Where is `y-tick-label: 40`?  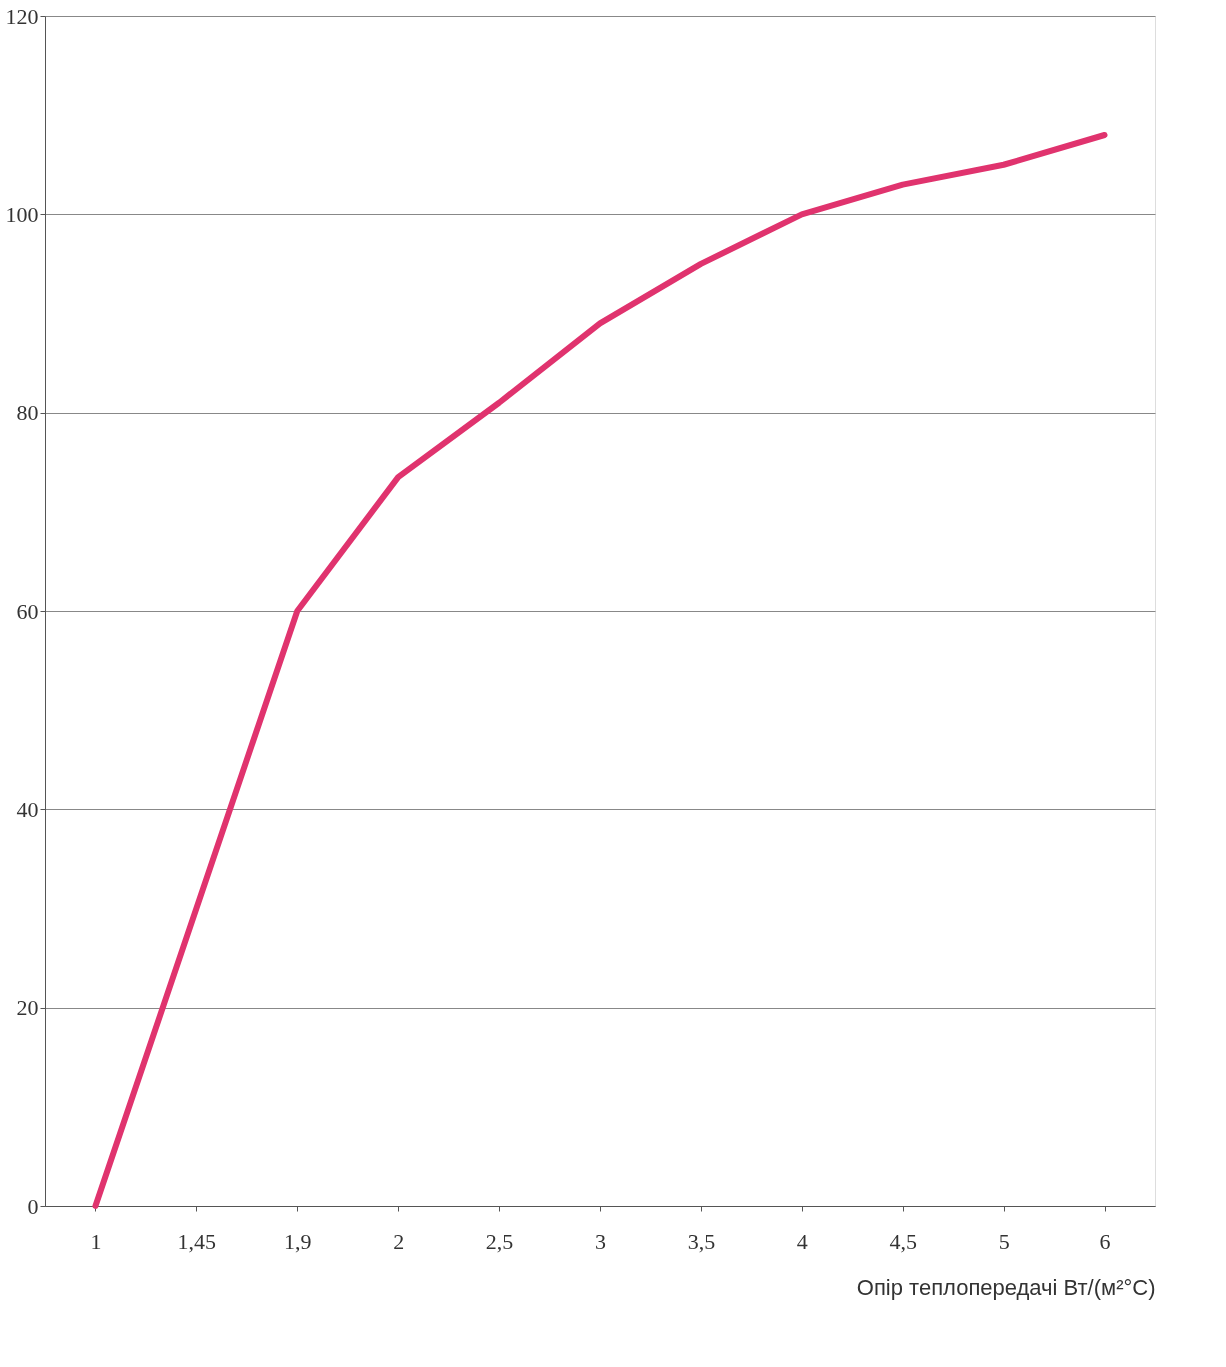
y-tick-label: 40 is located at coordinates (27, 809).